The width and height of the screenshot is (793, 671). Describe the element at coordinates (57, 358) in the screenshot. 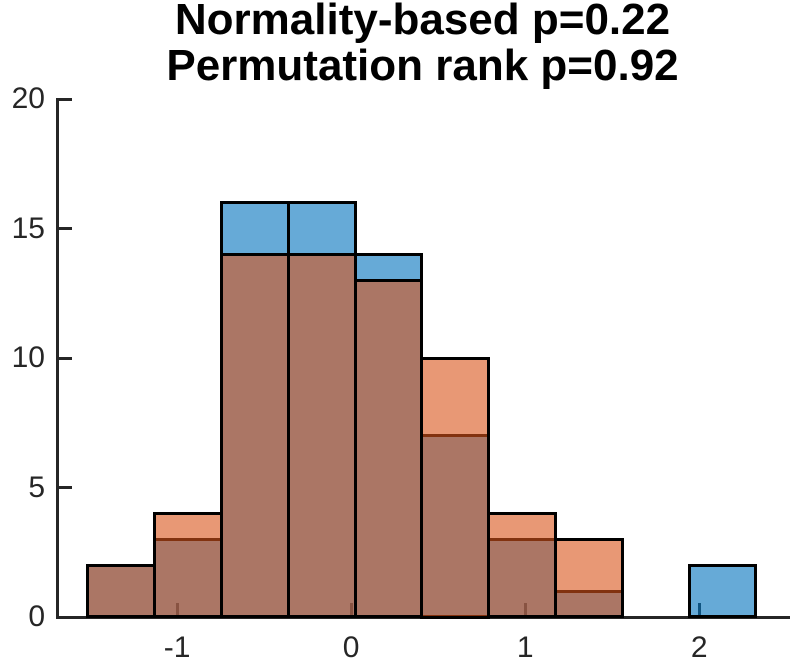

I see `y-axis-line` at that location.